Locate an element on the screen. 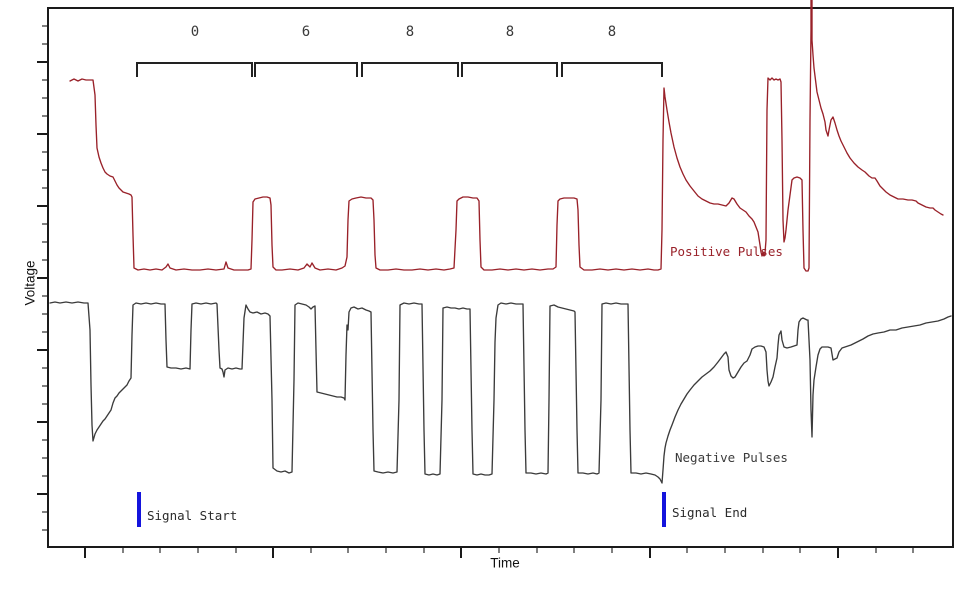  negative-pulses-series-label: Negative Pulses is located at coordinates (731, 457).